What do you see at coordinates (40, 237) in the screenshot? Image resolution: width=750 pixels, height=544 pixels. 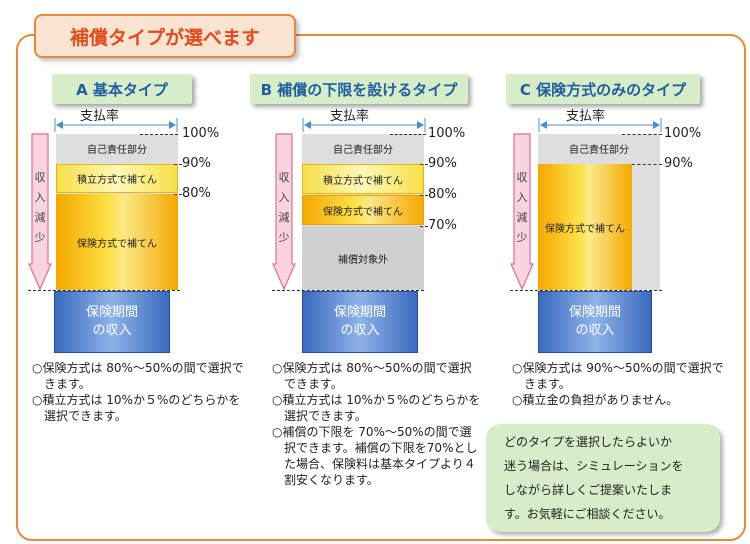 I see `panel-a-arrow-char-4: 少` at bounding box center [40, 237].